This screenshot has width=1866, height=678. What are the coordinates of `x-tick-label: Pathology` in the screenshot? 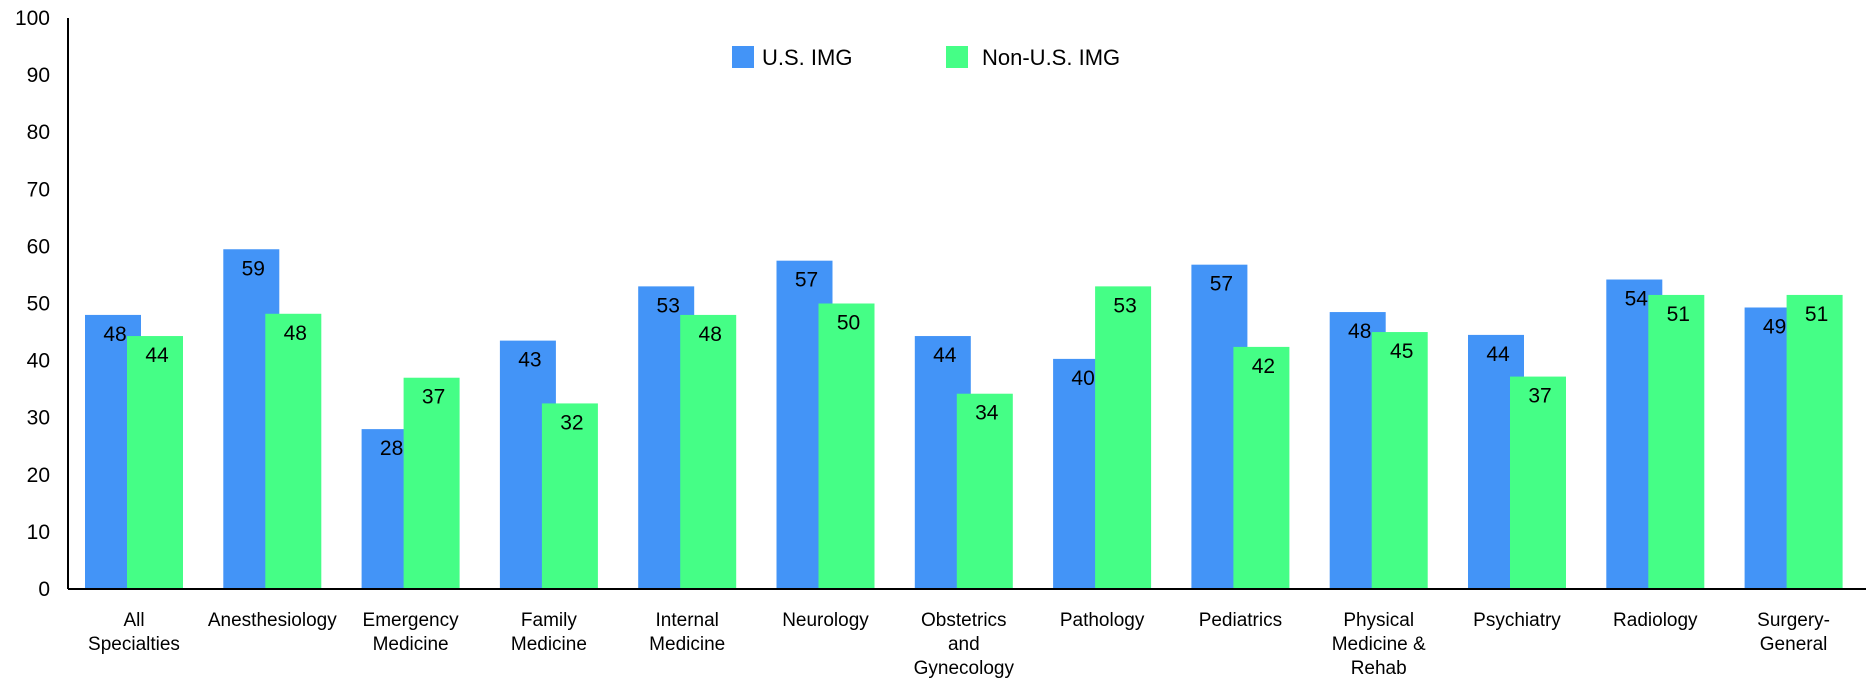 It's located at (1102, 620).